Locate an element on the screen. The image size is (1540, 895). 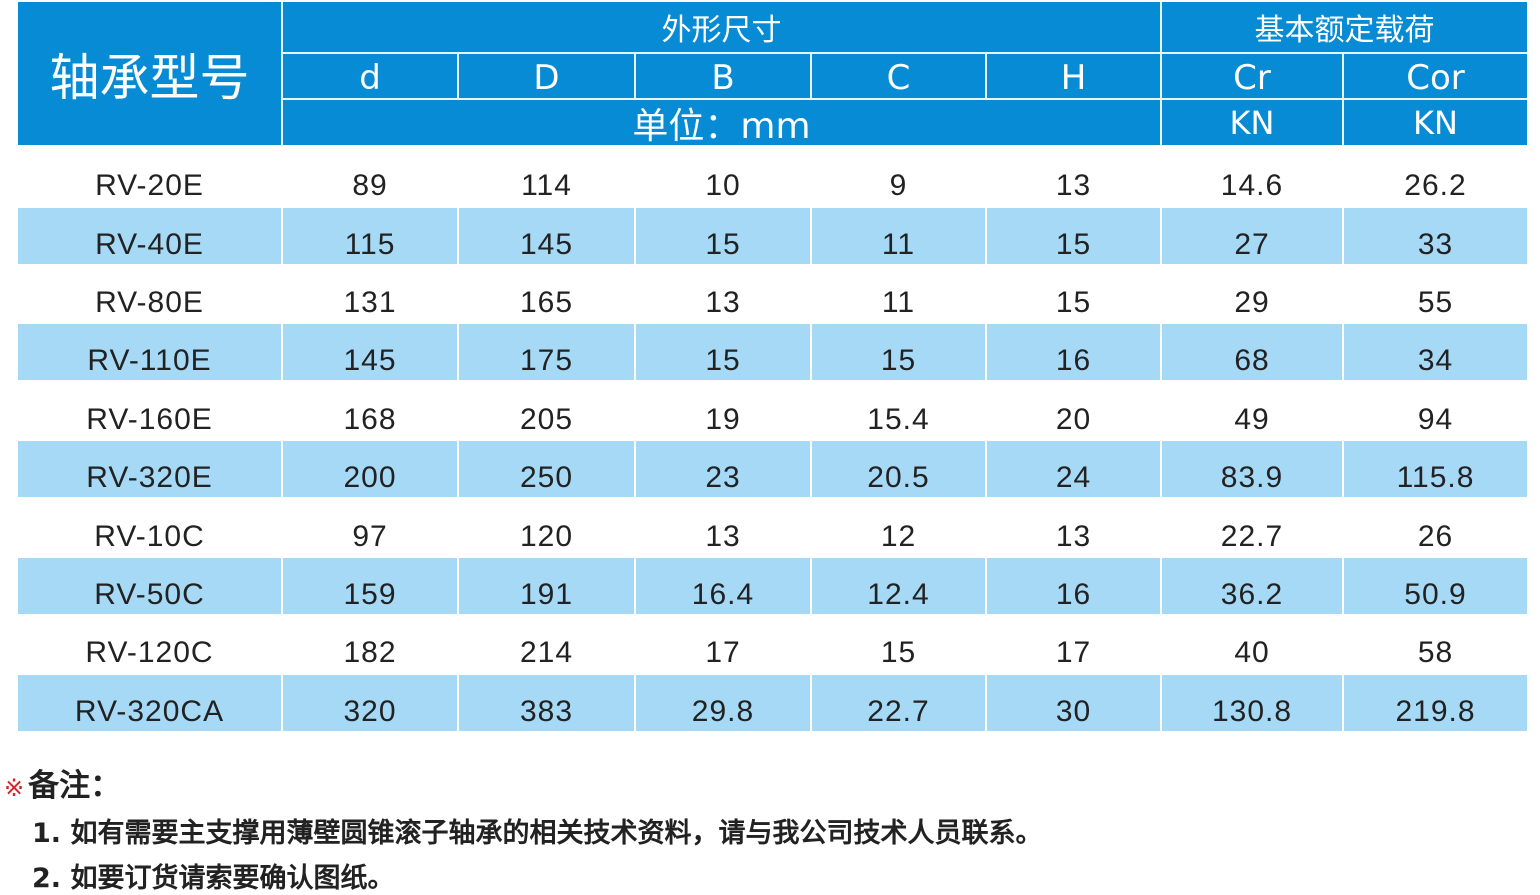
column-header-d: d is located at coordinates (369, 75).